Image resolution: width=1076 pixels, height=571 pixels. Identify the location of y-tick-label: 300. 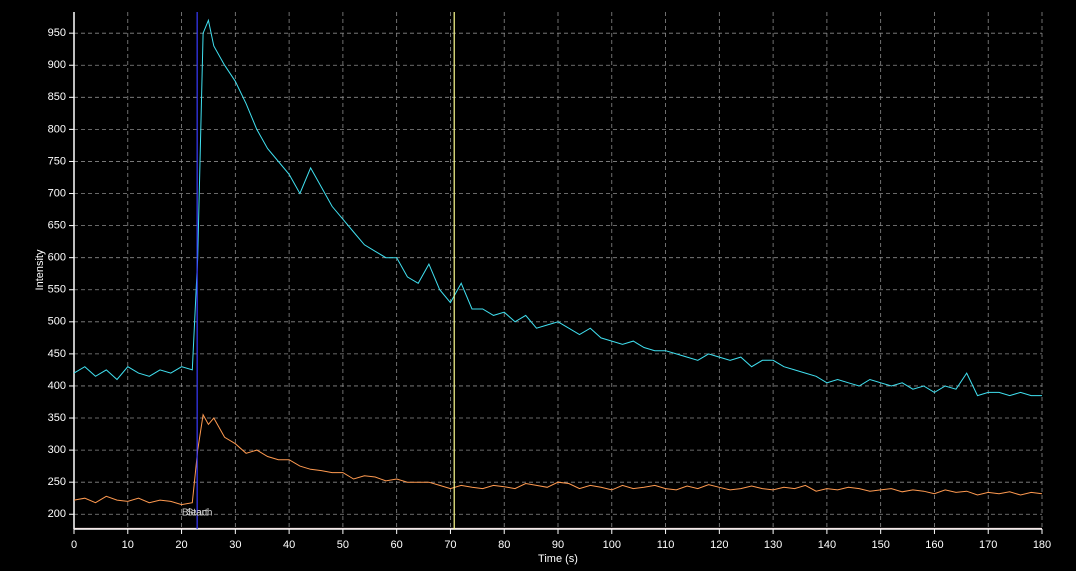
(57, 450).